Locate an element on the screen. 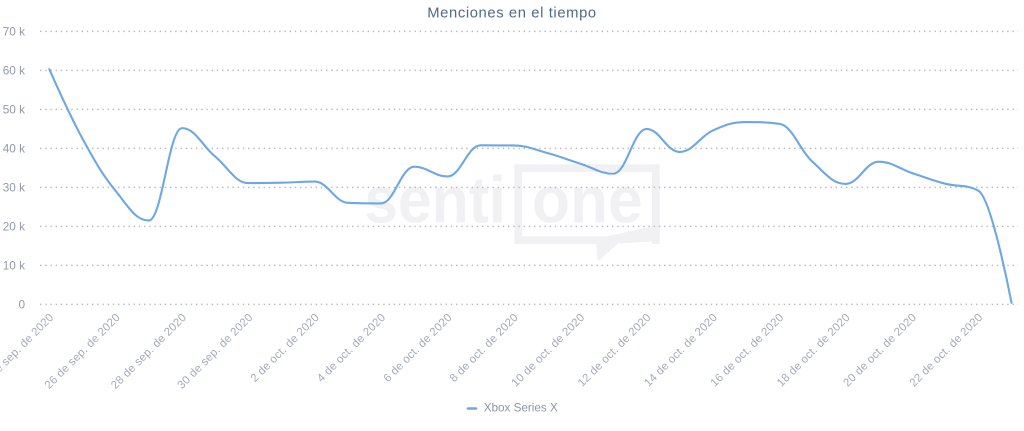 The height and width of the screenshot is (431, 1024). svg-text: 50 k is located at coordinates (14, 109).